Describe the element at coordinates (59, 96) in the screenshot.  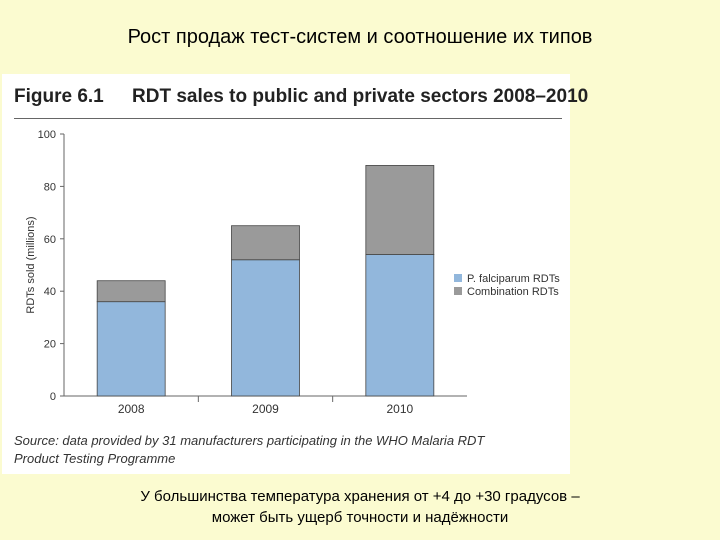
I see `figure-number: Figure 6.1` at that location.